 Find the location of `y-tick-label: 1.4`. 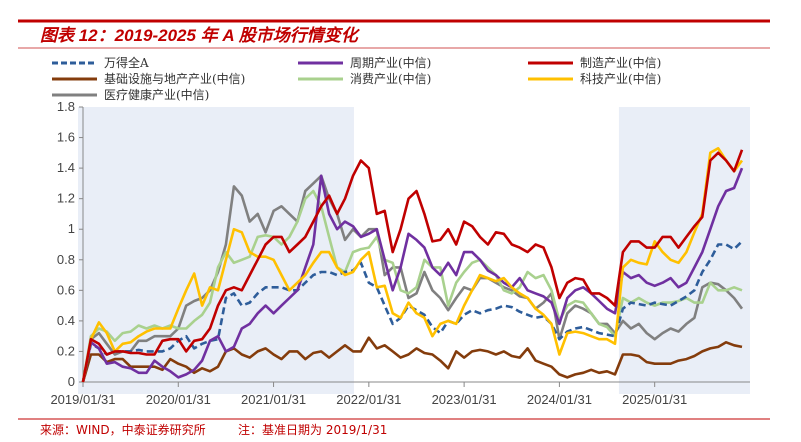

y-tick-label: 1.4 is located at coordinates (66, 167).